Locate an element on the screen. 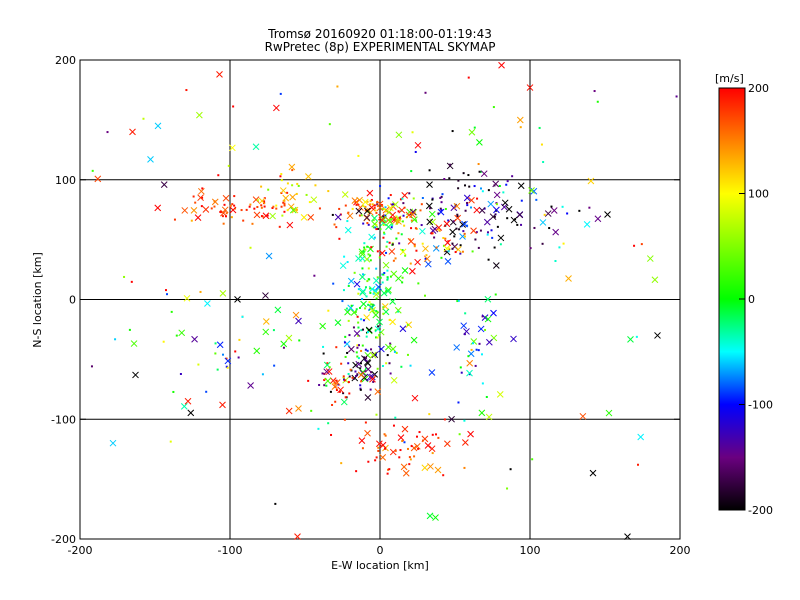 This screenshot has height=600, width=800. colorbar-tick-label: -200 is located at coordinates (760, 510).